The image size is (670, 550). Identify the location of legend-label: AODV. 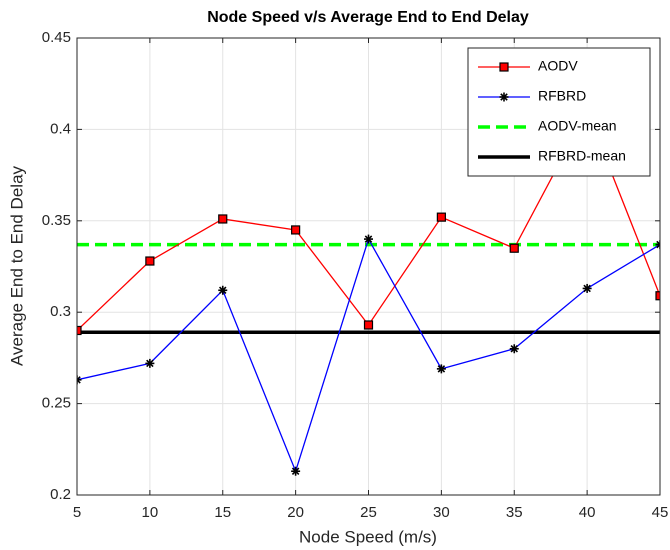
(558, 66).